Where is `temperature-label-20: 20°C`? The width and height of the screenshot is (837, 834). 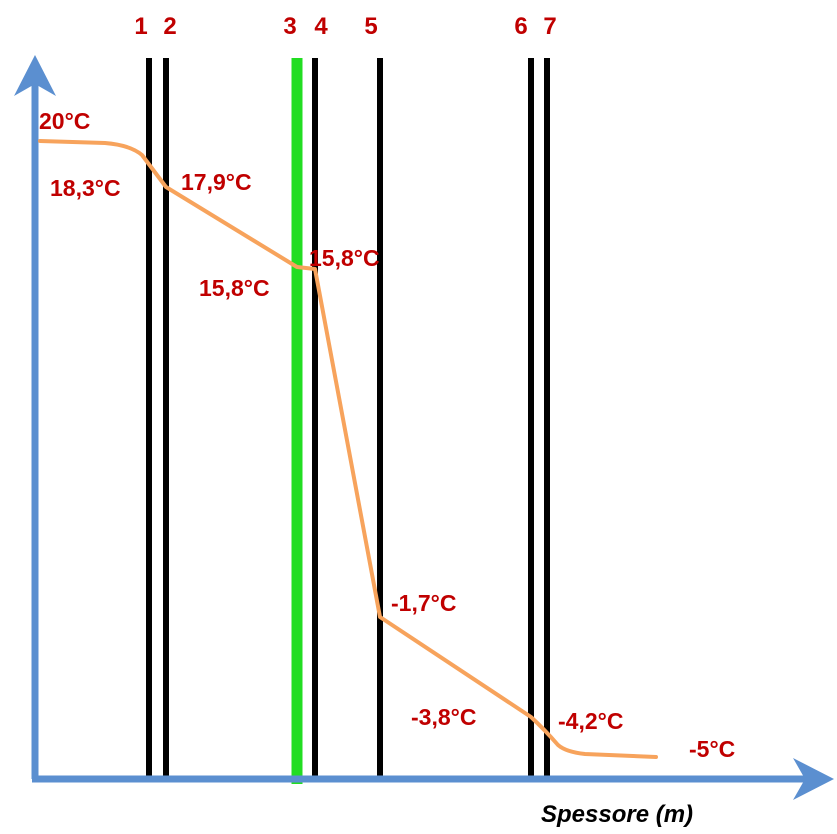
temperature-label-20: 20°C is located at coordinates (64, 121).